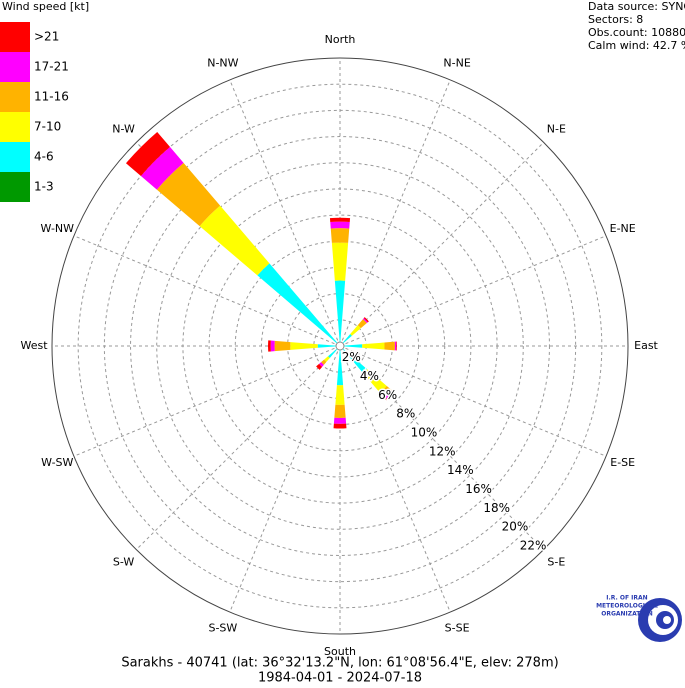  Describe the element at coordinates (351, 357) in the screenshot. I see `ring-label: 2%` at that location.